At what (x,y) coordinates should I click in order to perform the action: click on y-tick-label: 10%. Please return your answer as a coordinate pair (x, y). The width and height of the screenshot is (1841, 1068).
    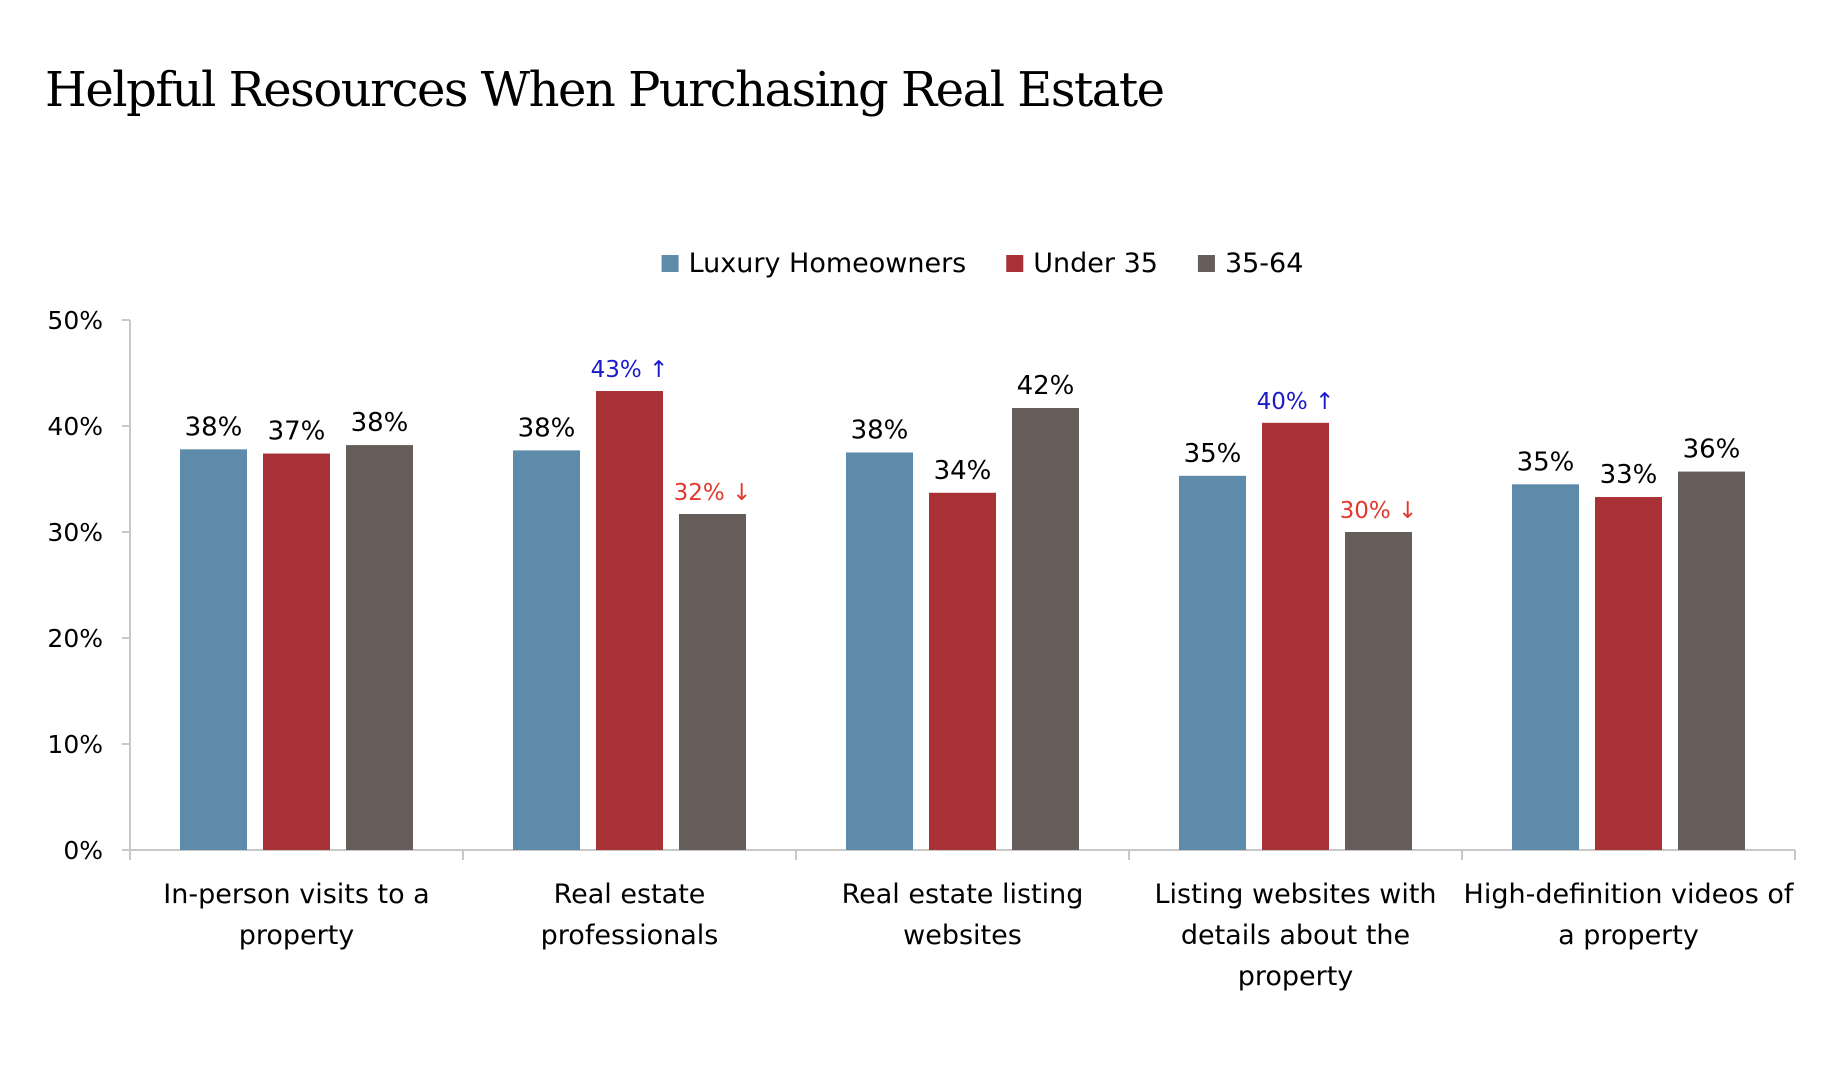
    Looking at the image, I should click on (75, 744).